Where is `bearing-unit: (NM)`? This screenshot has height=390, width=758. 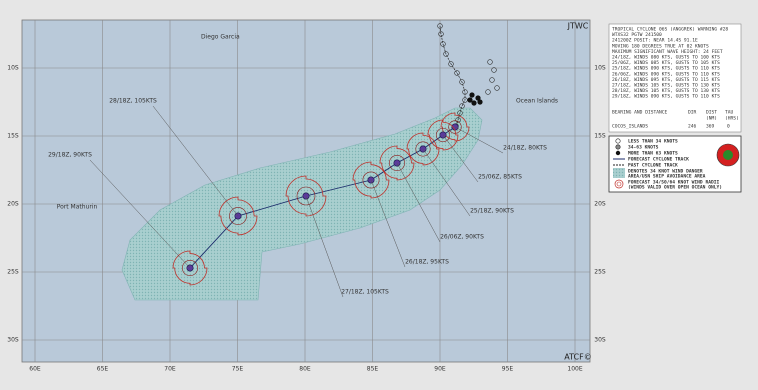
bearing-unit: (NM) is located at coordinates (711, 119).